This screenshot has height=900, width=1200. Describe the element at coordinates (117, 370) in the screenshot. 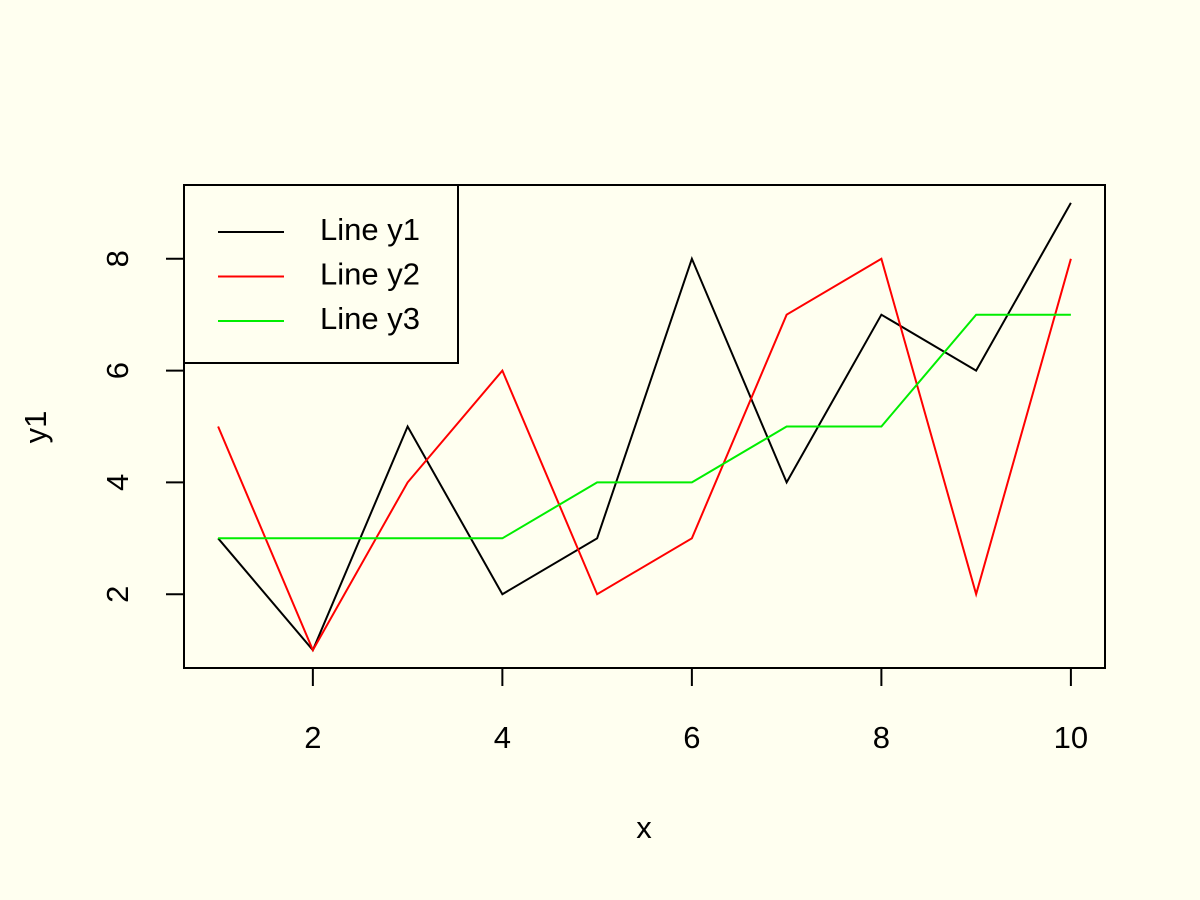

I see `y-tick-label: 6` at that location.